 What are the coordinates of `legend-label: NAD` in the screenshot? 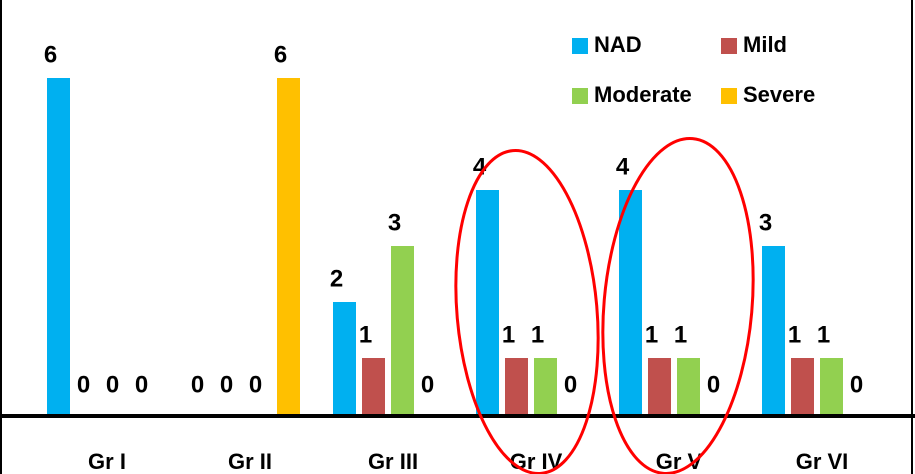 It's located at (618, 44).